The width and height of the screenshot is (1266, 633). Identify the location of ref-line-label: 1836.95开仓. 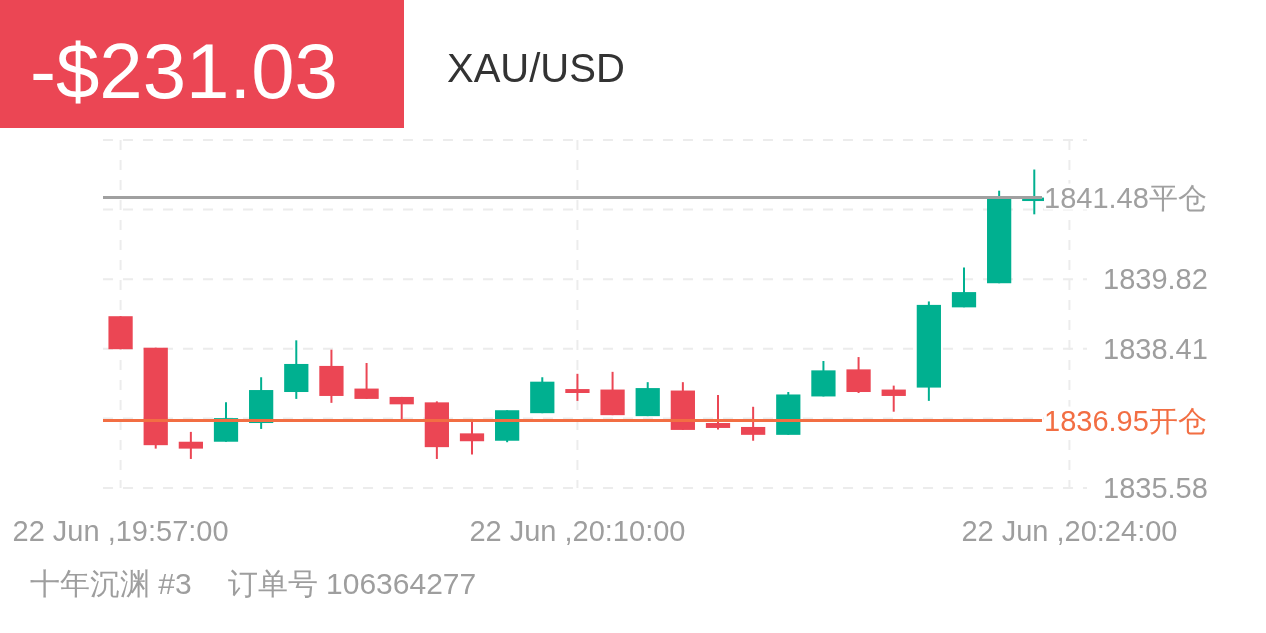
(1125, 420).